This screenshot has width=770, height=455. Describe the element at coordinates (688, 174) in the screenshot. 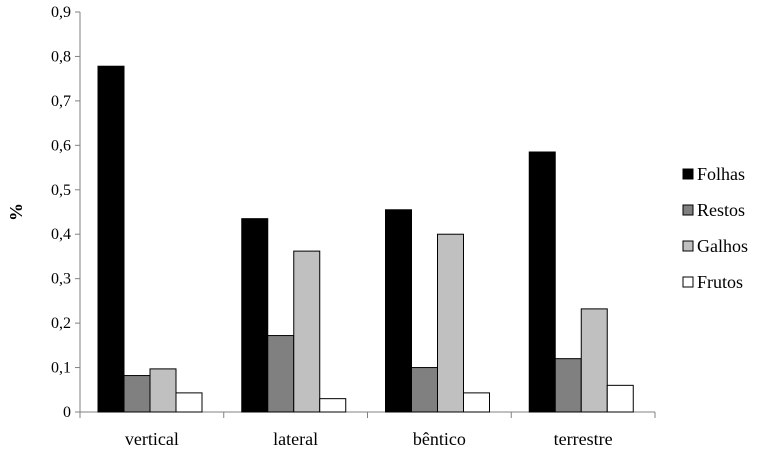

I see `legend-swatch-folhas` at that location.